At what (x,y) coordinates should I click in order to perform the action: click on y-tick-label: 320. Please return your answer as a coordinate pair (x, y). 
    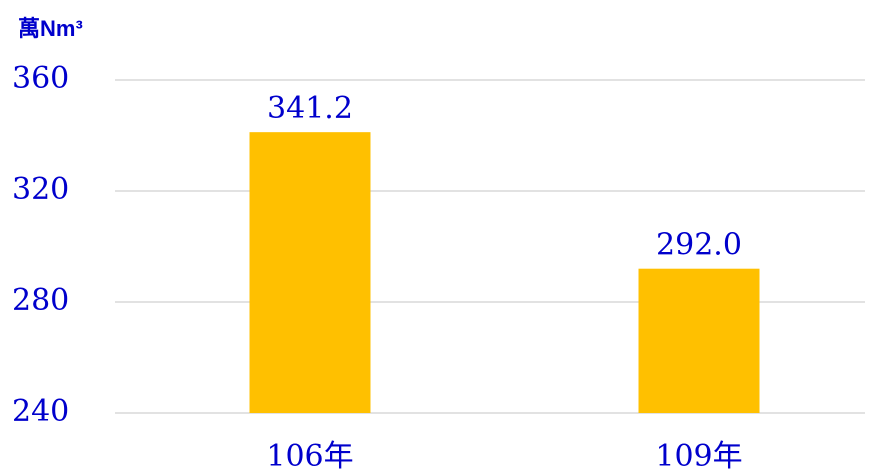
    Looking at the image, I should click on (40, 189).